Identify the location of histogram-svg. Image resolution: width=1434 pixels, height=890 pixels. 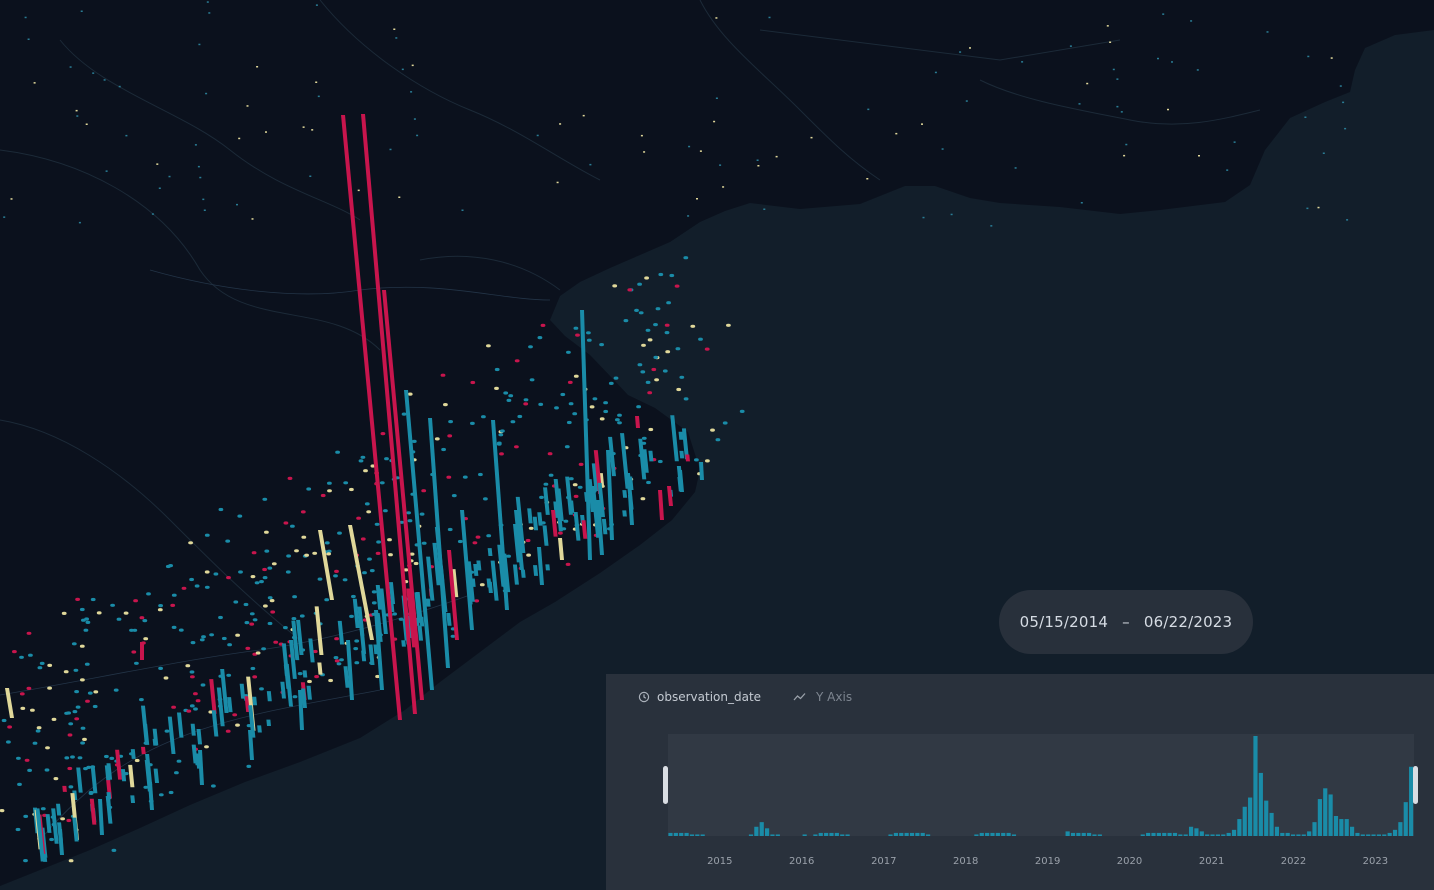
(1041, 786).